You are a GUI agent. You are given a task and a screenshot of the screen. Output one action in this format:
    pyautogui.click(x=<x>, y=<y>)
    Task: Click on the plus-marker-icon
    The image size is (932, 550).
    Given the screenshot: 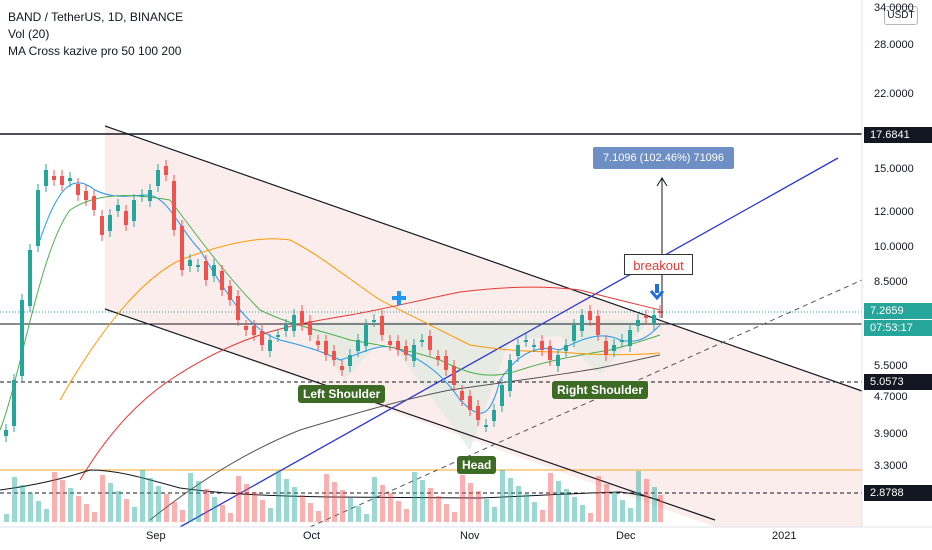 What is the action you would take?
    pyautogui.click(x=399, y=298)
    